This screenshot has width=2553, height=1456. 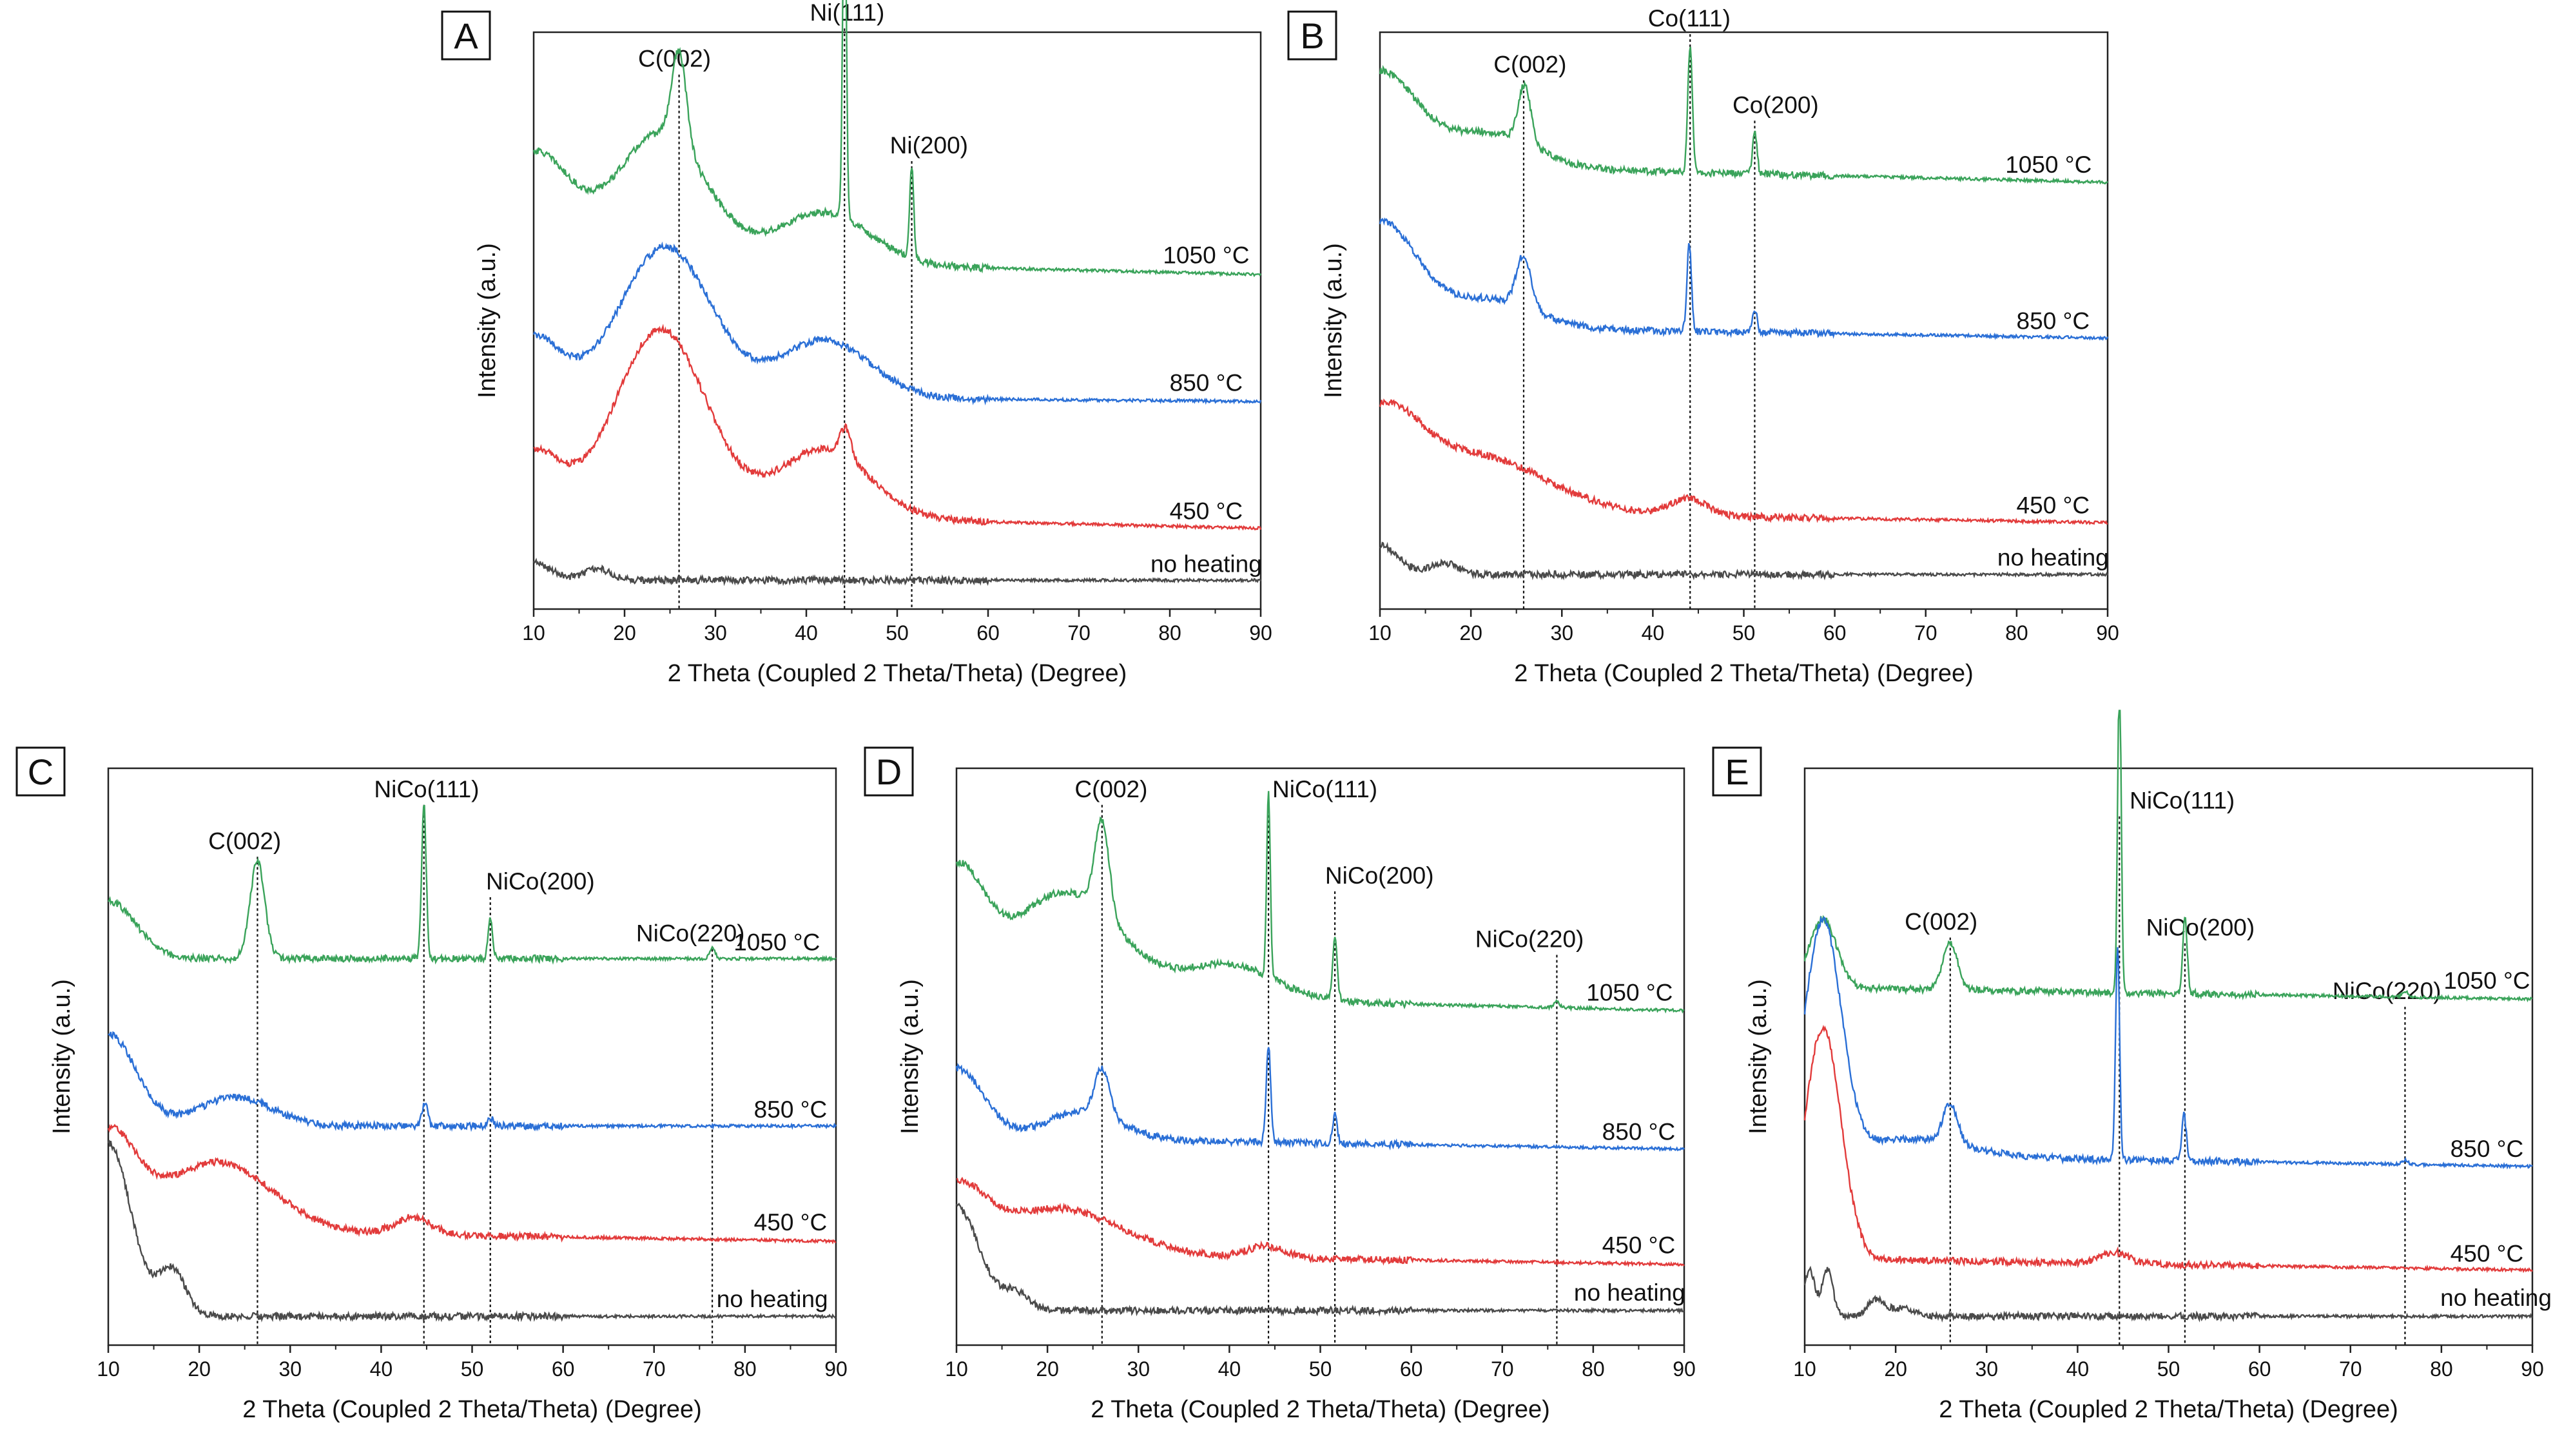 I want to click on reflection-label: Ni(200), so click(x=929, y=145).